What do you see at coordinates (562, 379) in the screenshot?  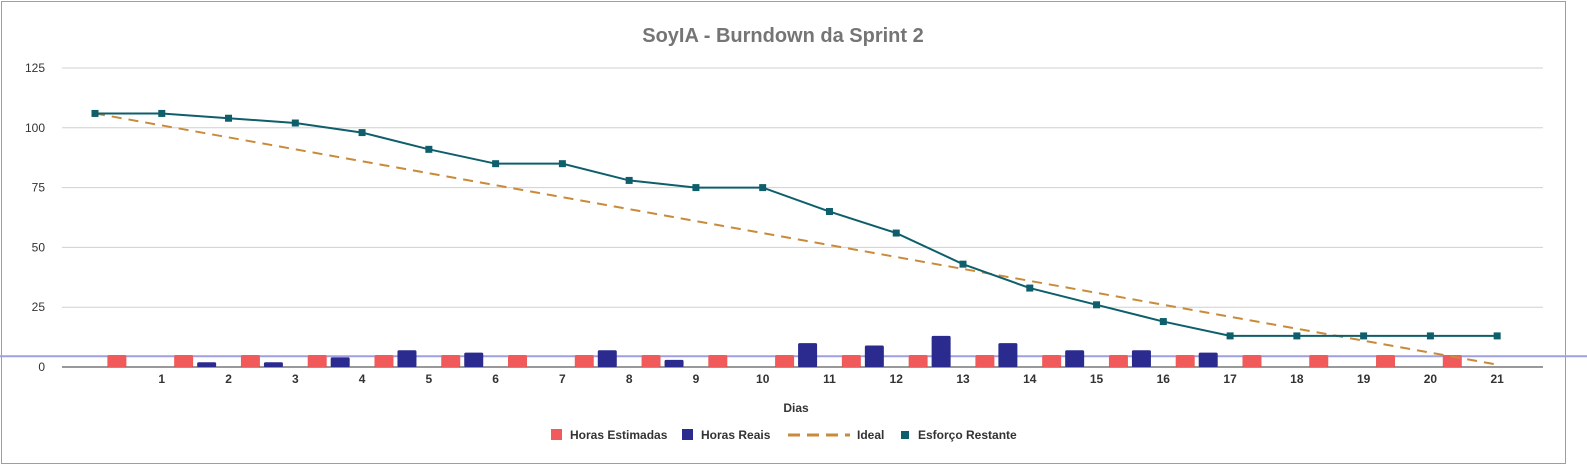 I see `x-tick-label: 7` at bounding box center [562, 379].